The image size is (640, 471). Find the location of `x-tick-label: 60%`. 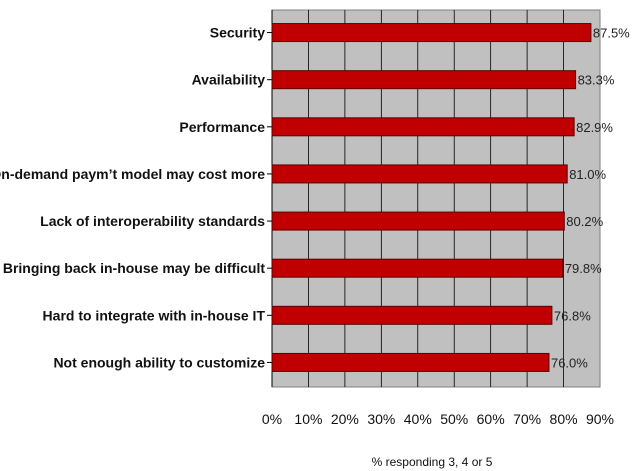

x-tick-label: 60% is located at coordinates (491, 419).